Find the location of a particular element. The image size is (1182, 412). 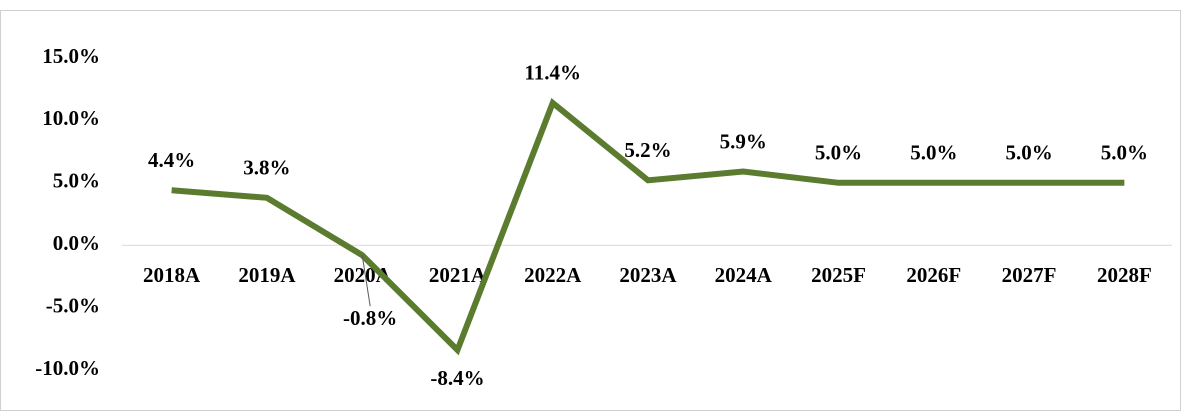

x-tick-label: 2018A is located at coordinates (172, 275).